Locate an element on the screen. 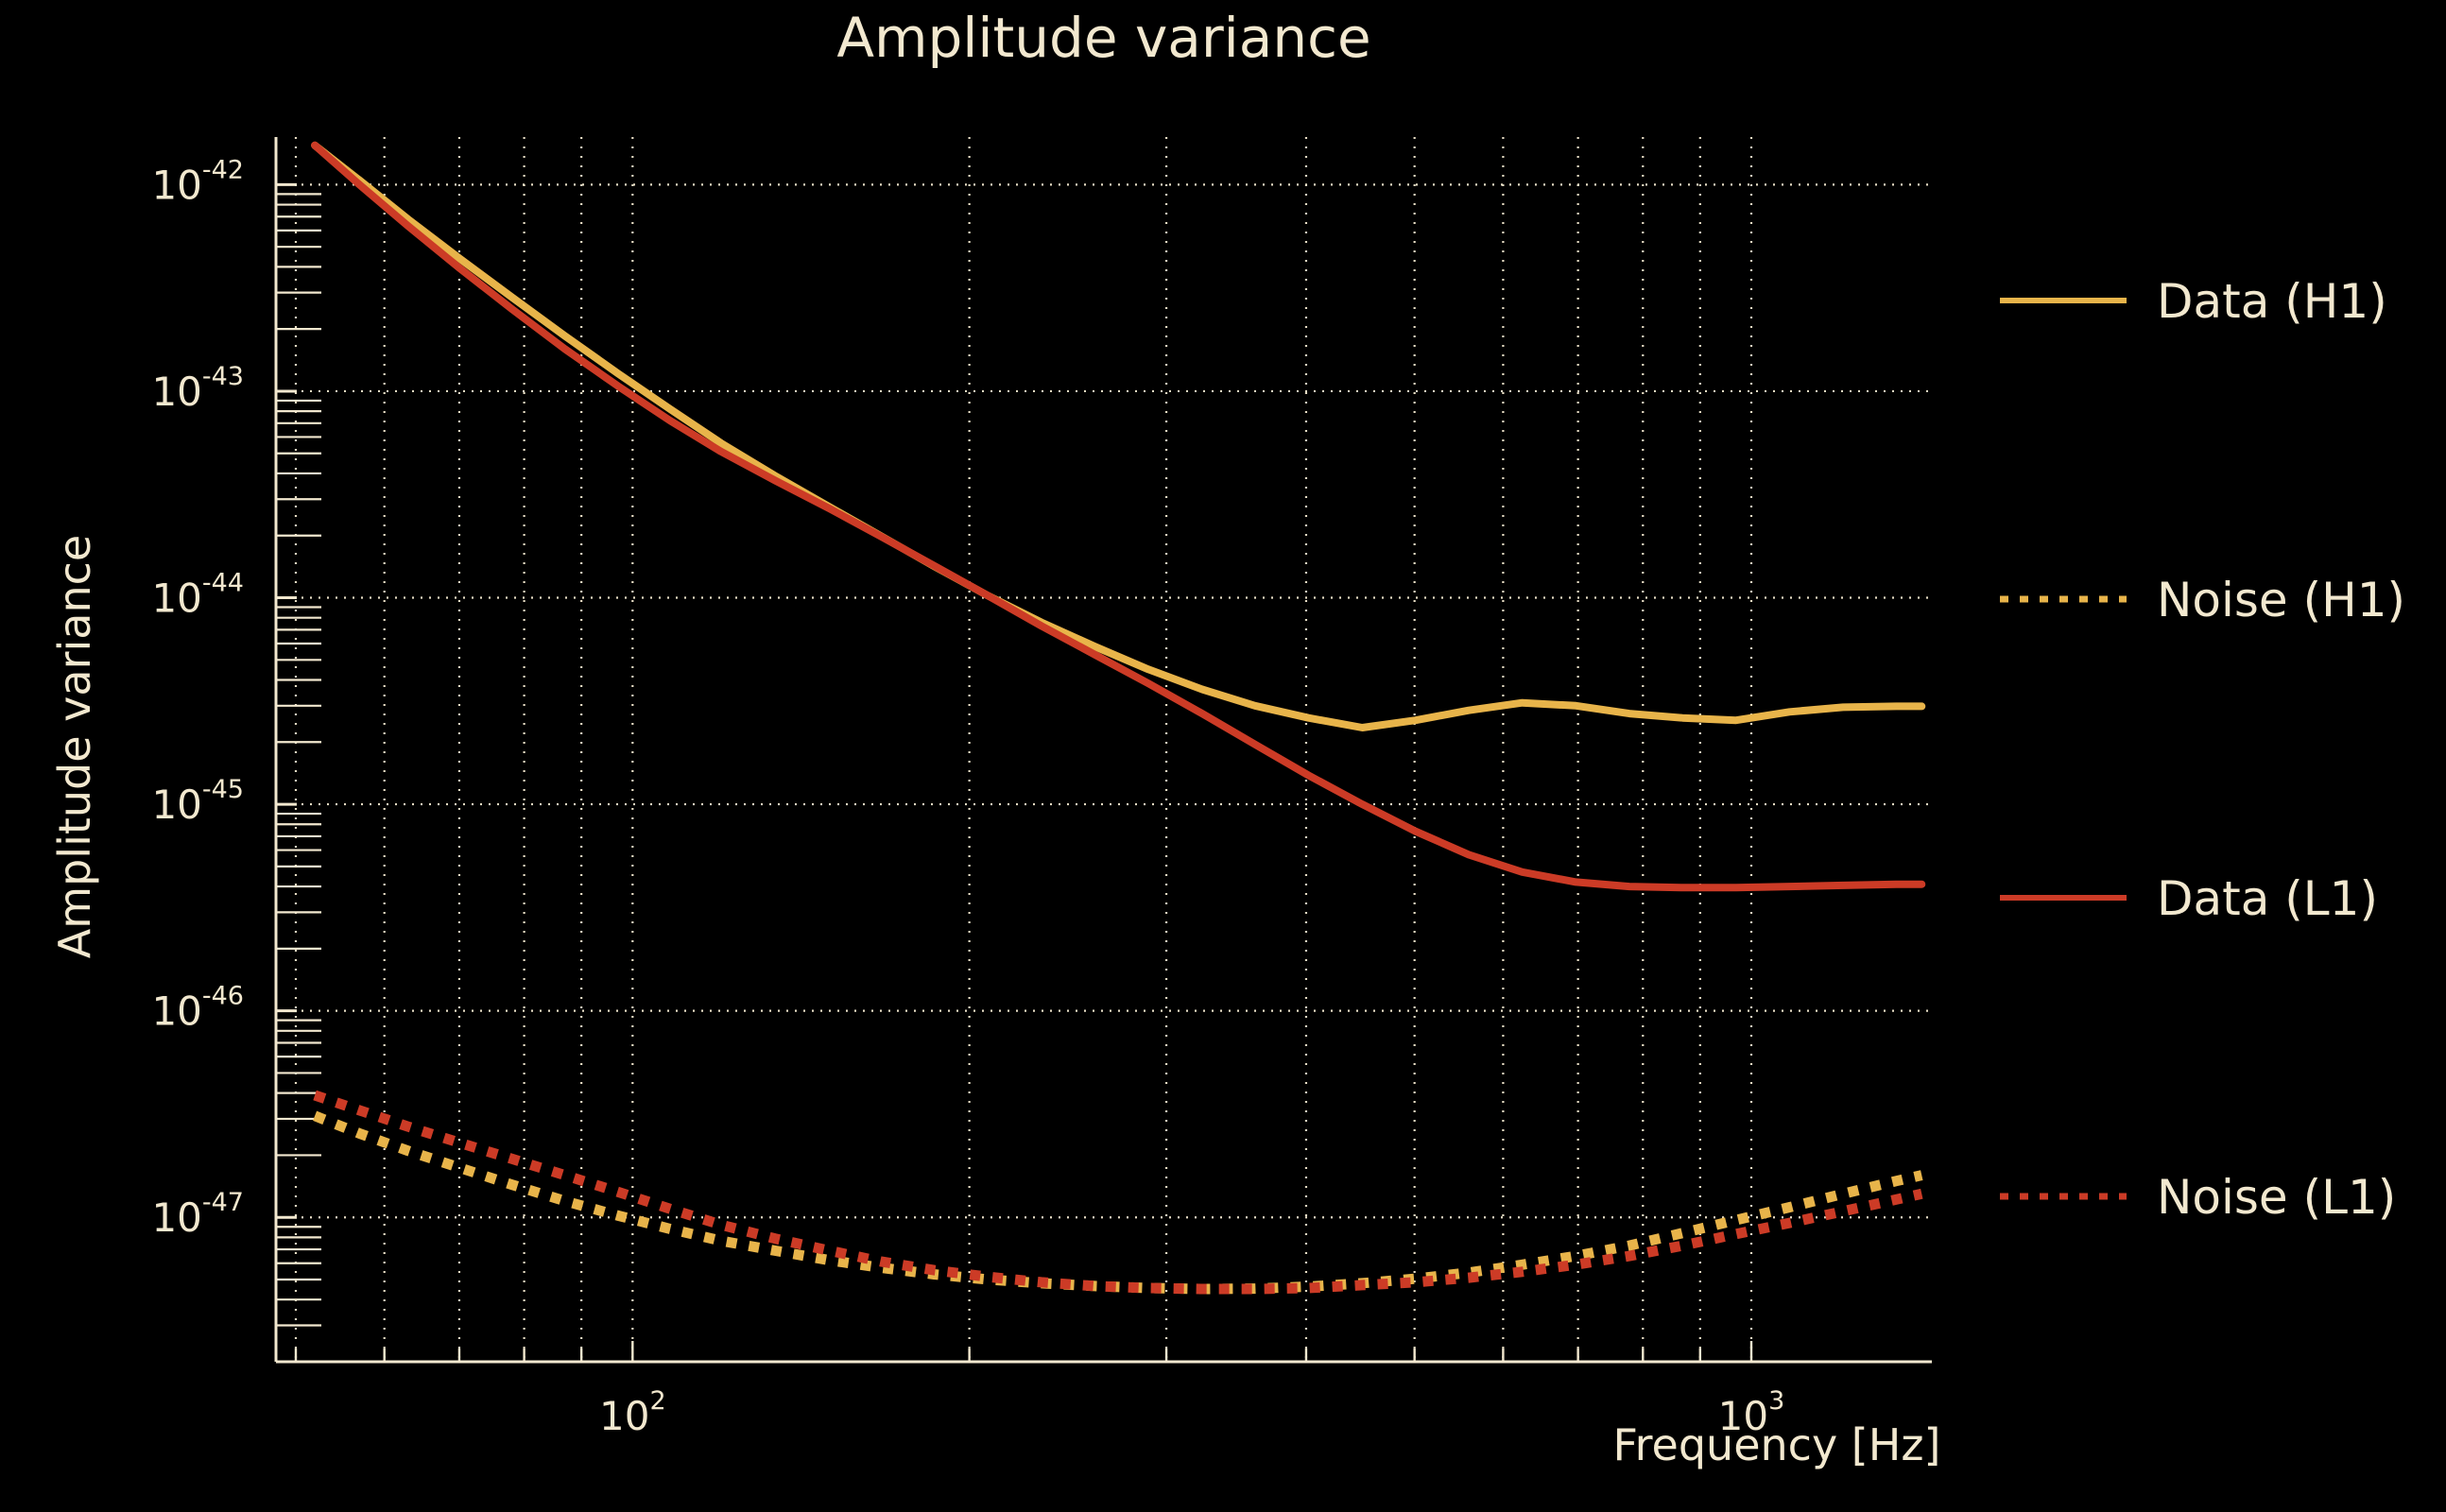  legend-label: Noise (H1) is located at coordinates (2281, 600).